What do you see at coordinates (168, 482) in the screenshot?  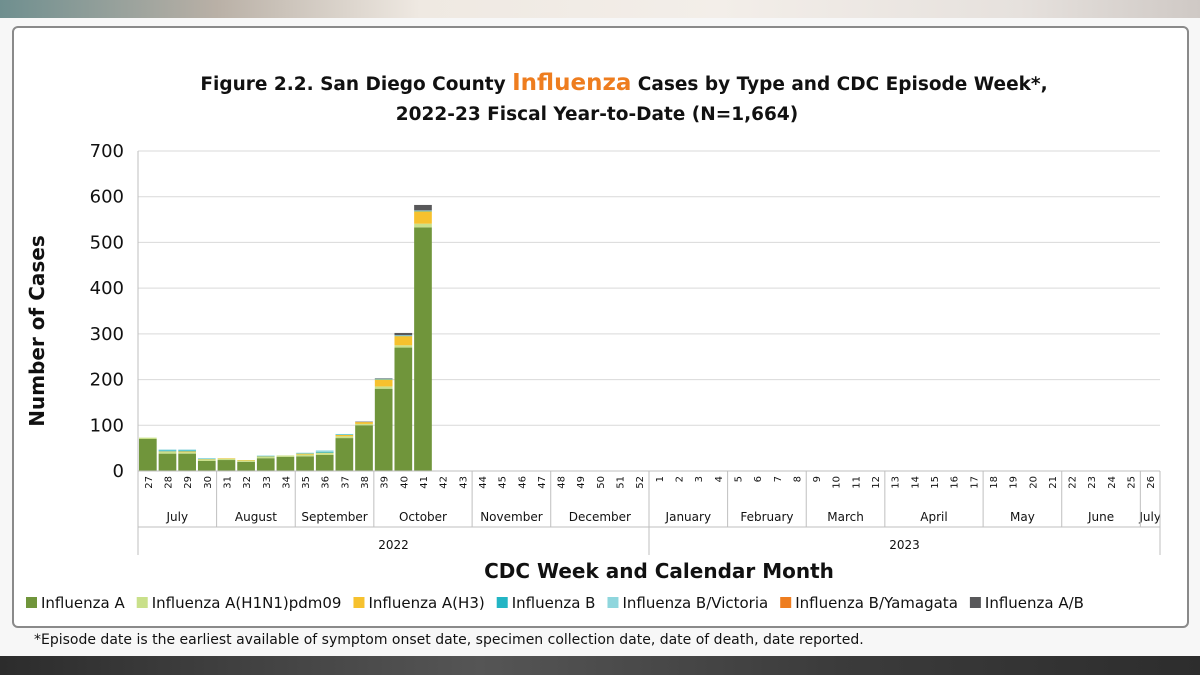 I see `x-tick-label: 28` at bounding box center [168, 482].